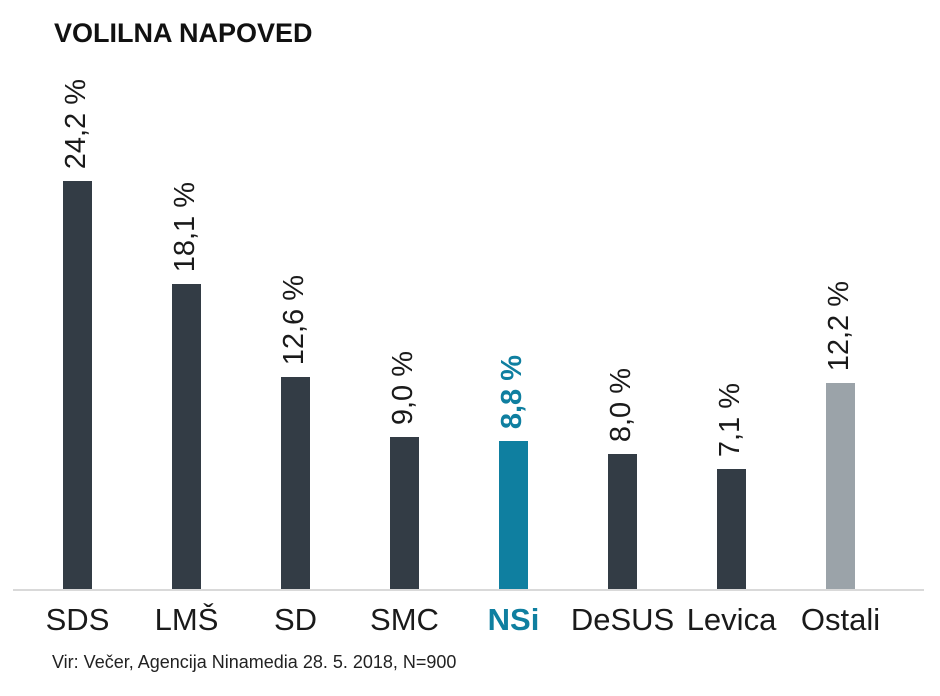 The image size is (940, 696). I want to click on value-label-levica: 7,1 %, so click(729, 419).